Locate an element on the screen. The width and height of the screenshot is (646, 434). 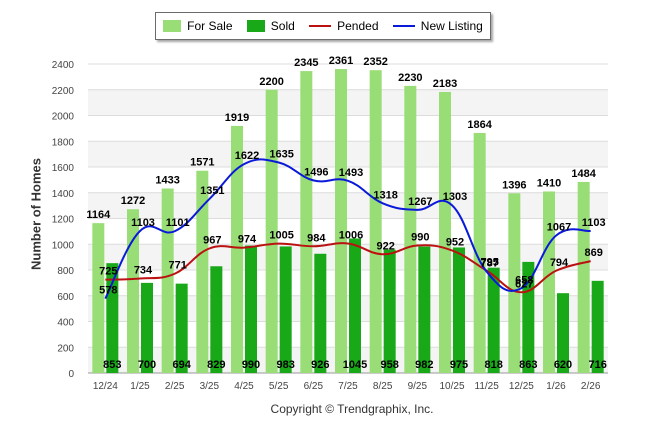
legend-item-for-sale: For Sale is located at coordinates (198, 26).